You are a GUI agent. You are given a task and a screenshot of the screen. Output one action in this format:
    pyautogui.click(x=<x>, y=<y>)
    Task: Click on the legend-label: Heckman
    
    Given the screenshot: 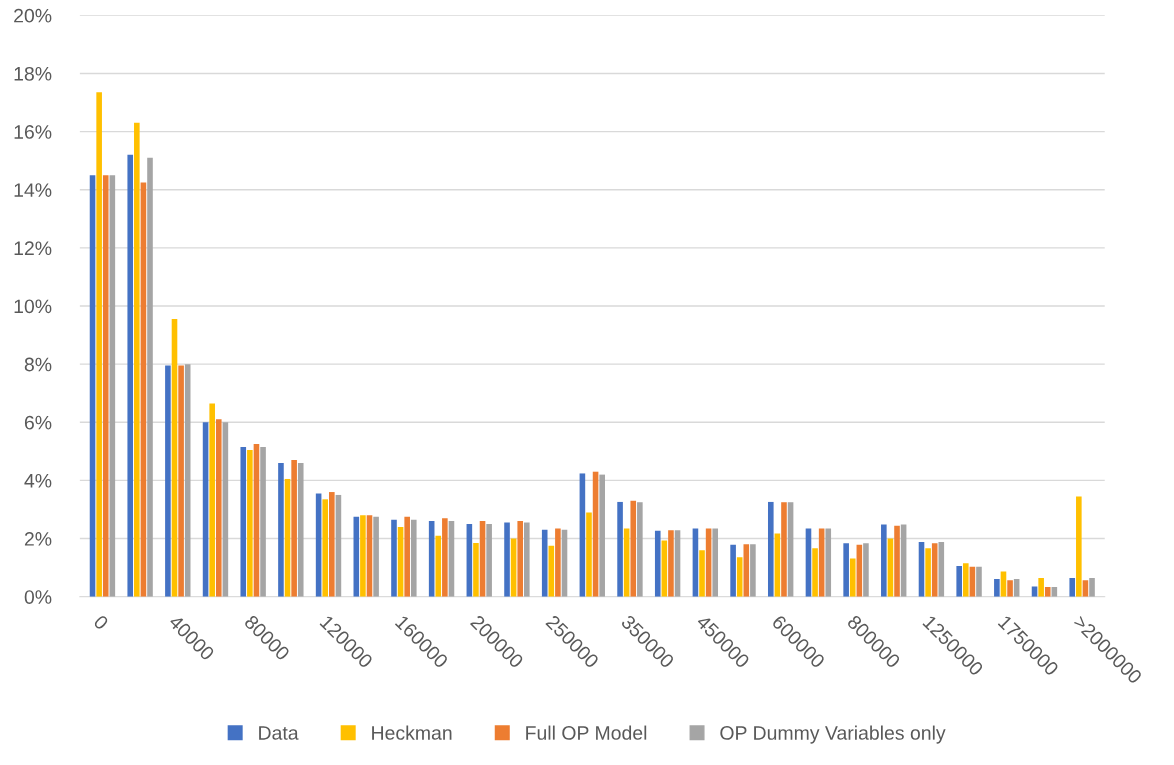 What is the action you would take?
    pyautogui.click(x=412, y=732)
    